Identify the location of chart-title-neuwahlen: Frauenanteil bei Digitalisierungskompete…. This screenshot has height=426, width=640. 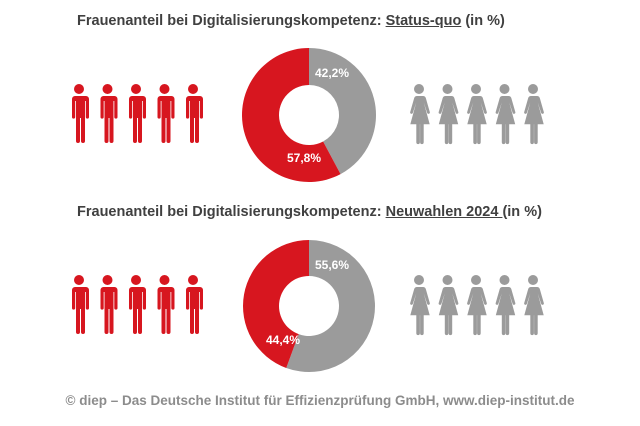
(309, 212).